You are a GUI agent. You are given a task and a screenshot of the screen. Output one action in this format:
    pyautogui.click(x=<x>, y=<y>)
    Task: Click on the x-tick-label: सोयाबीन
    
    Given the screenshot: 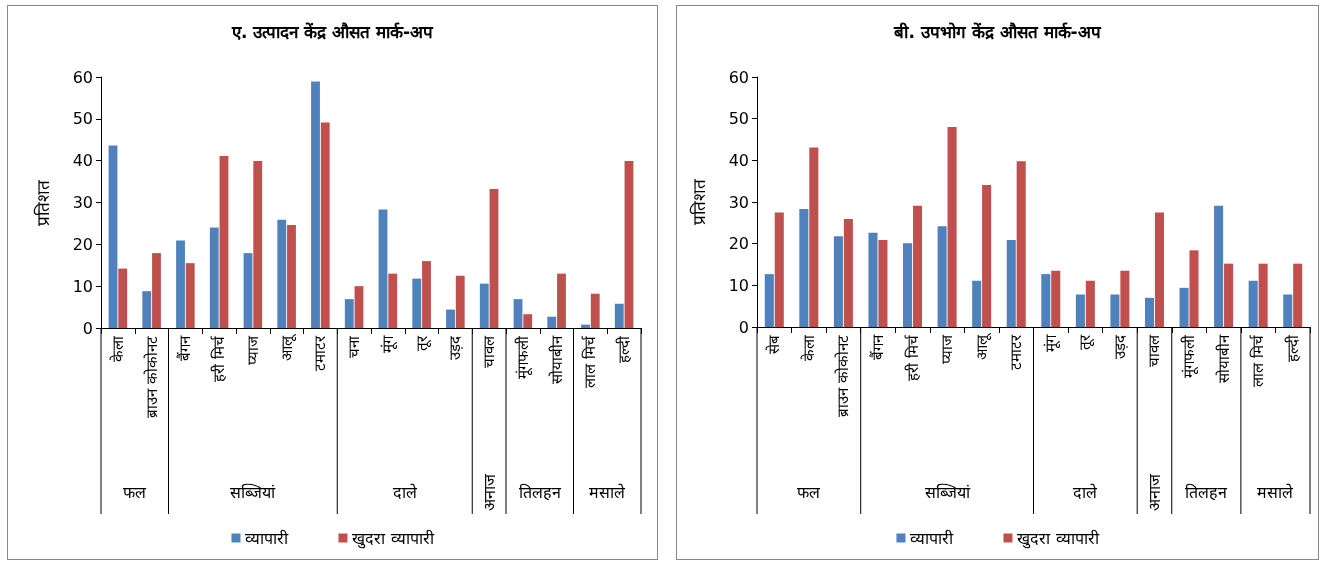 What is the action you would take?
    pyautogui.click(x=1223, y=358)
    